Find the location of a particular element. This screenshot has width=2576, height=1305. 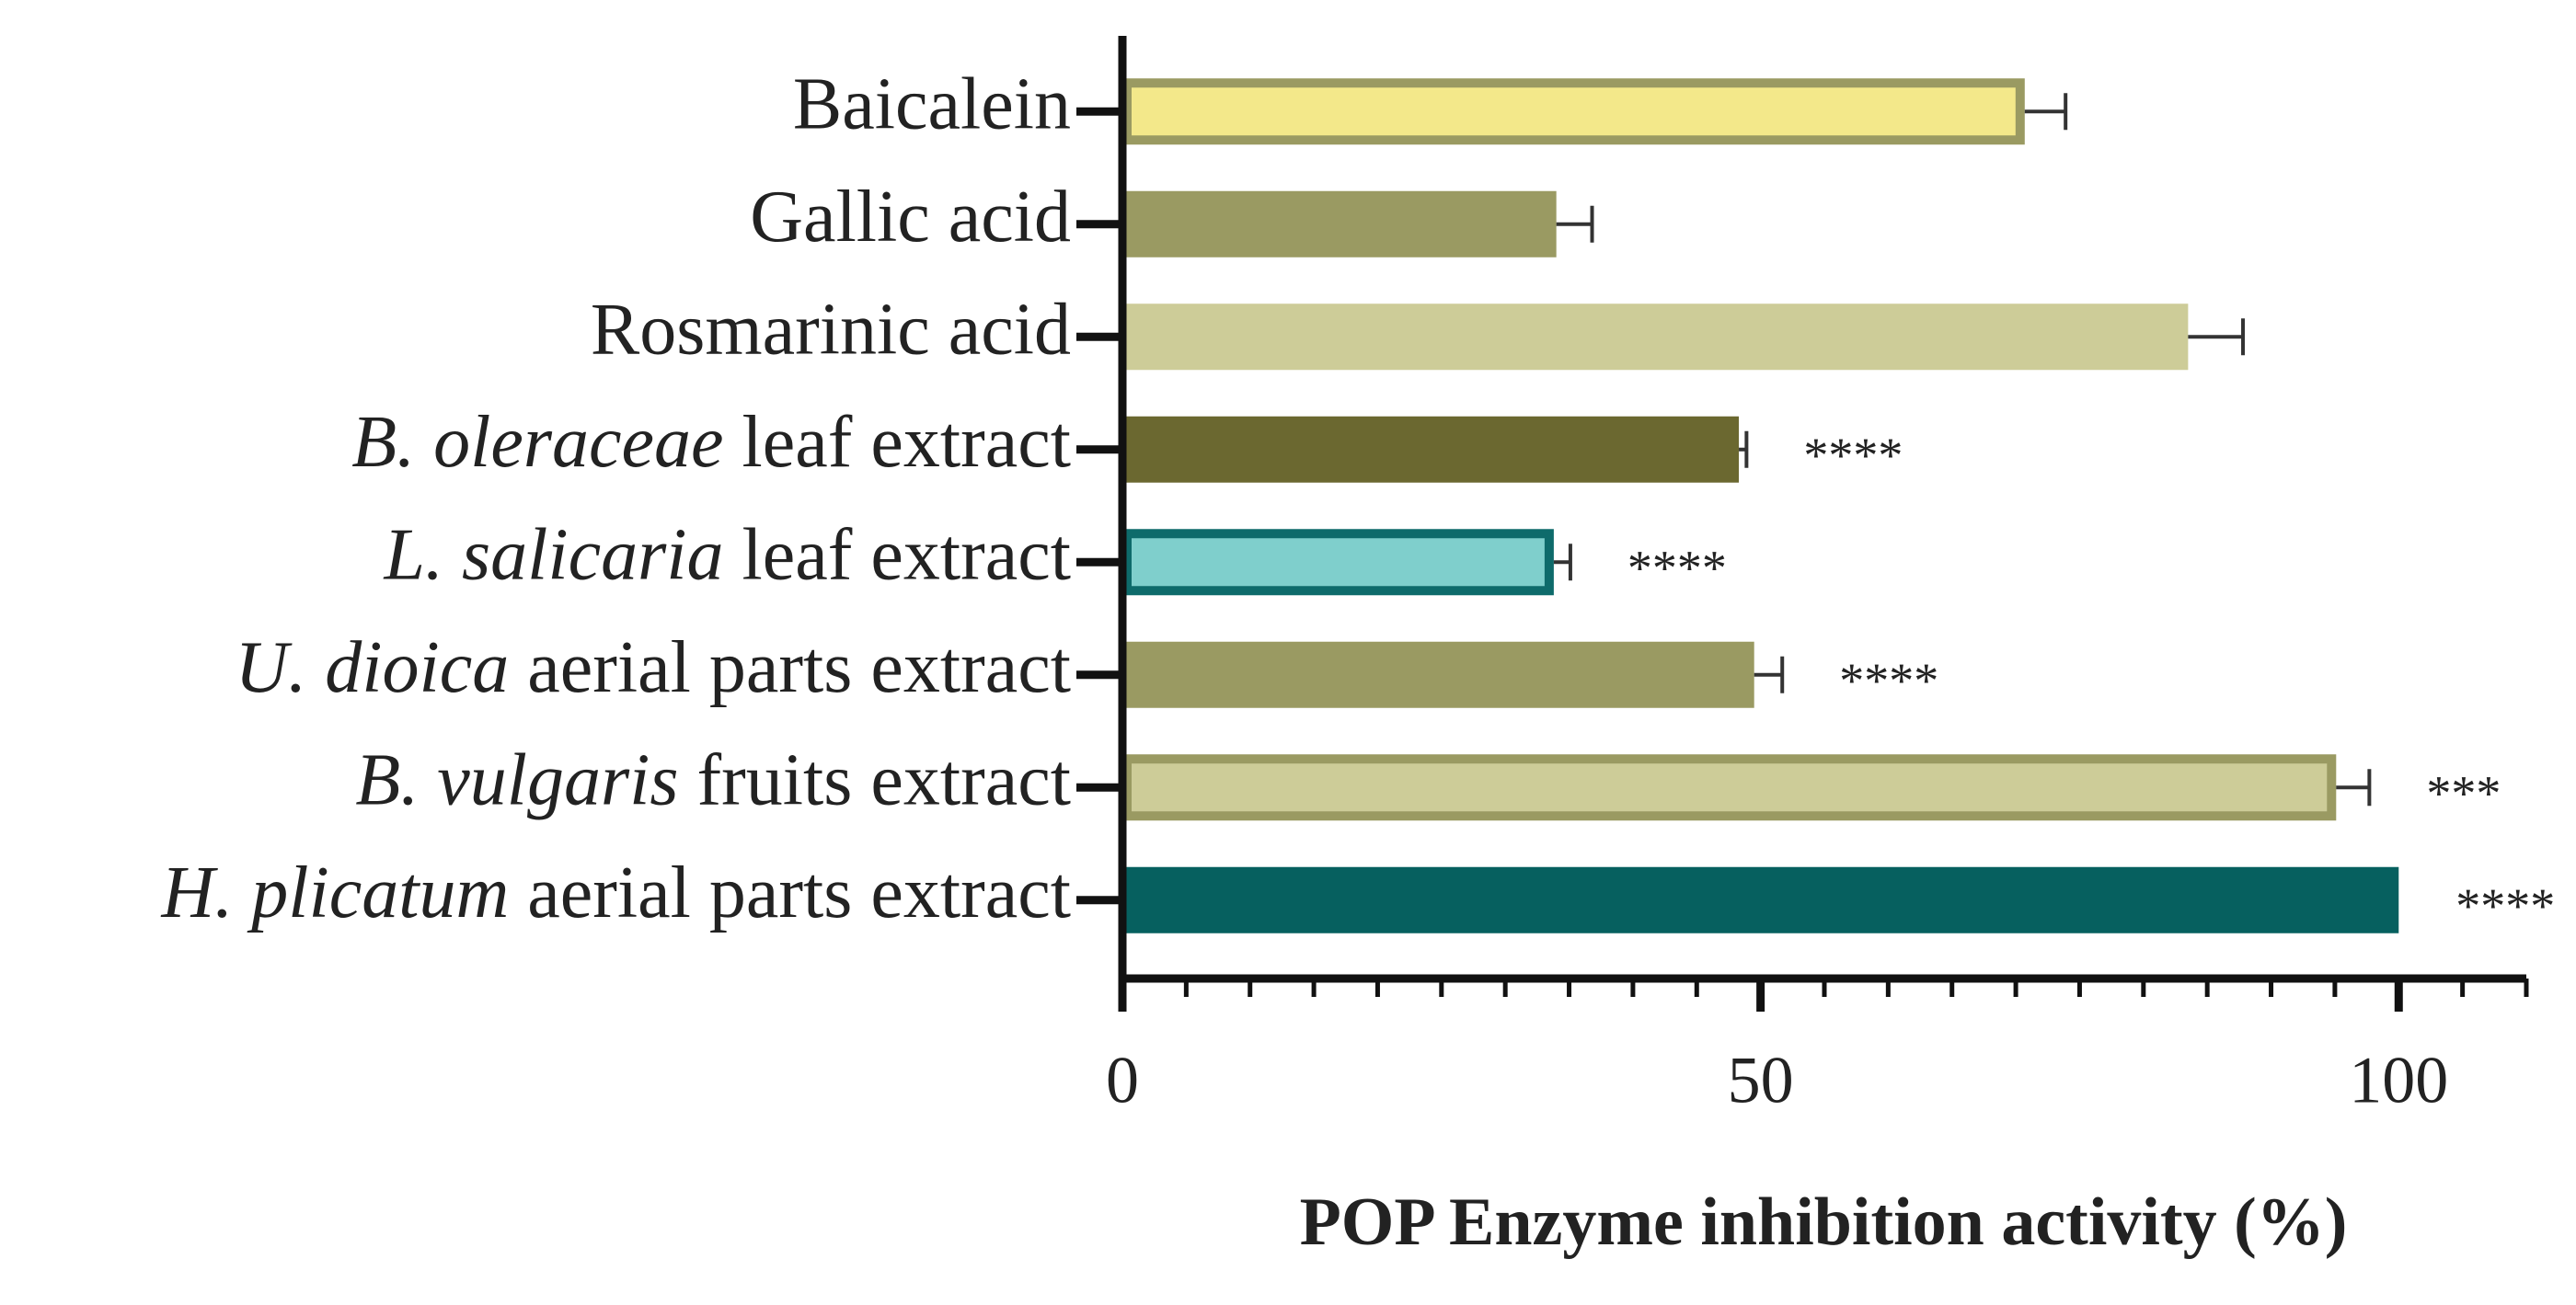

y-tick-label: L. salicaria leaf extract is located at coordinates (727, 555).